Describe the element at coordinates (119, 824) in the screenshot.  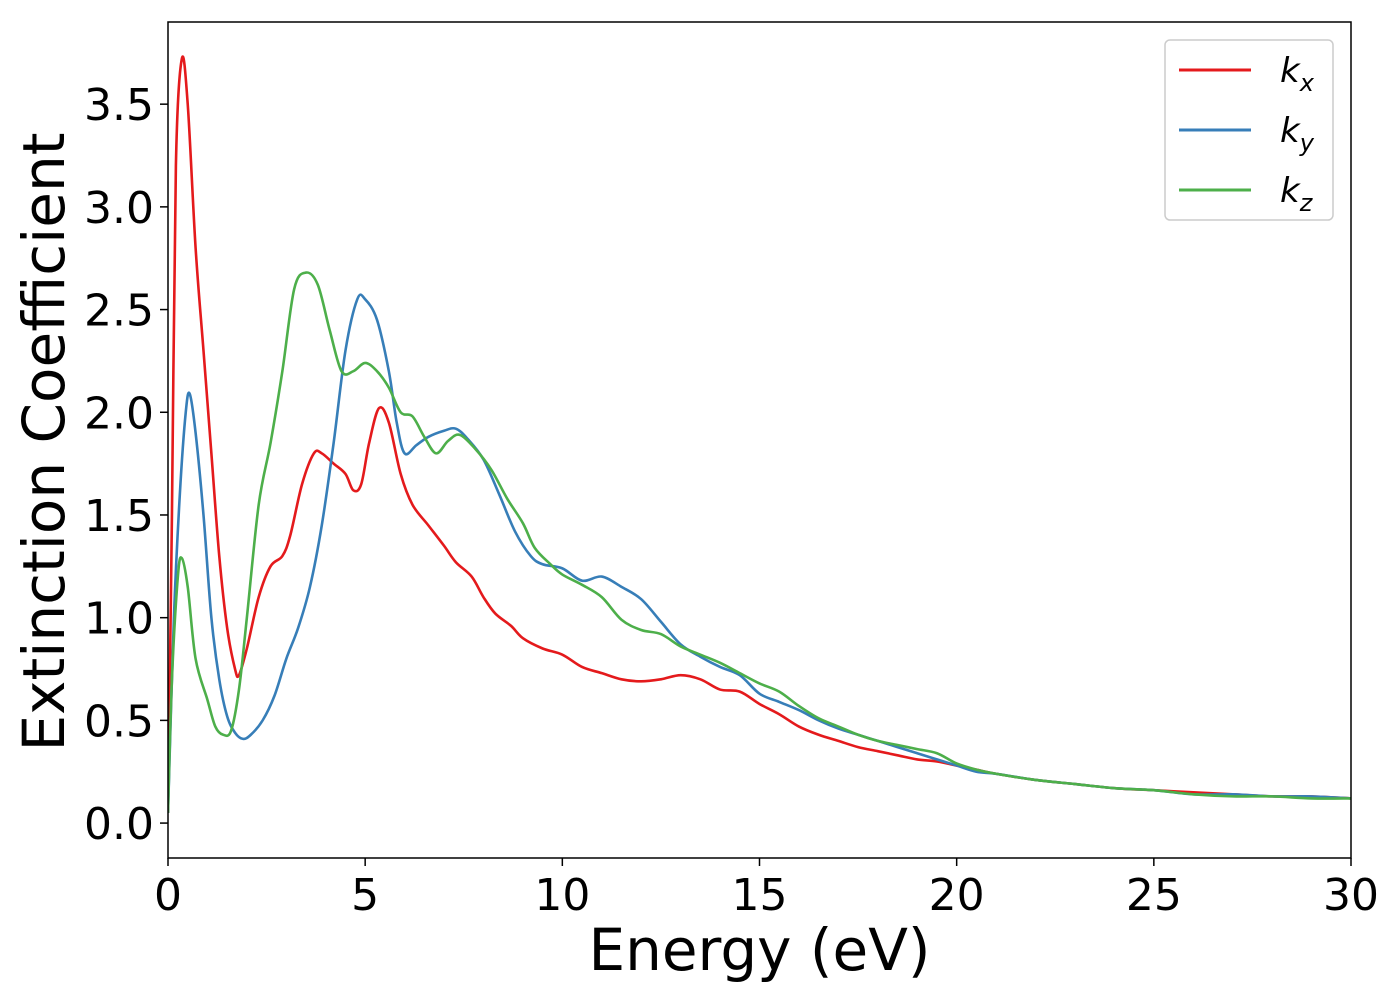
I see `y-tick-label: 0.0` at that location.